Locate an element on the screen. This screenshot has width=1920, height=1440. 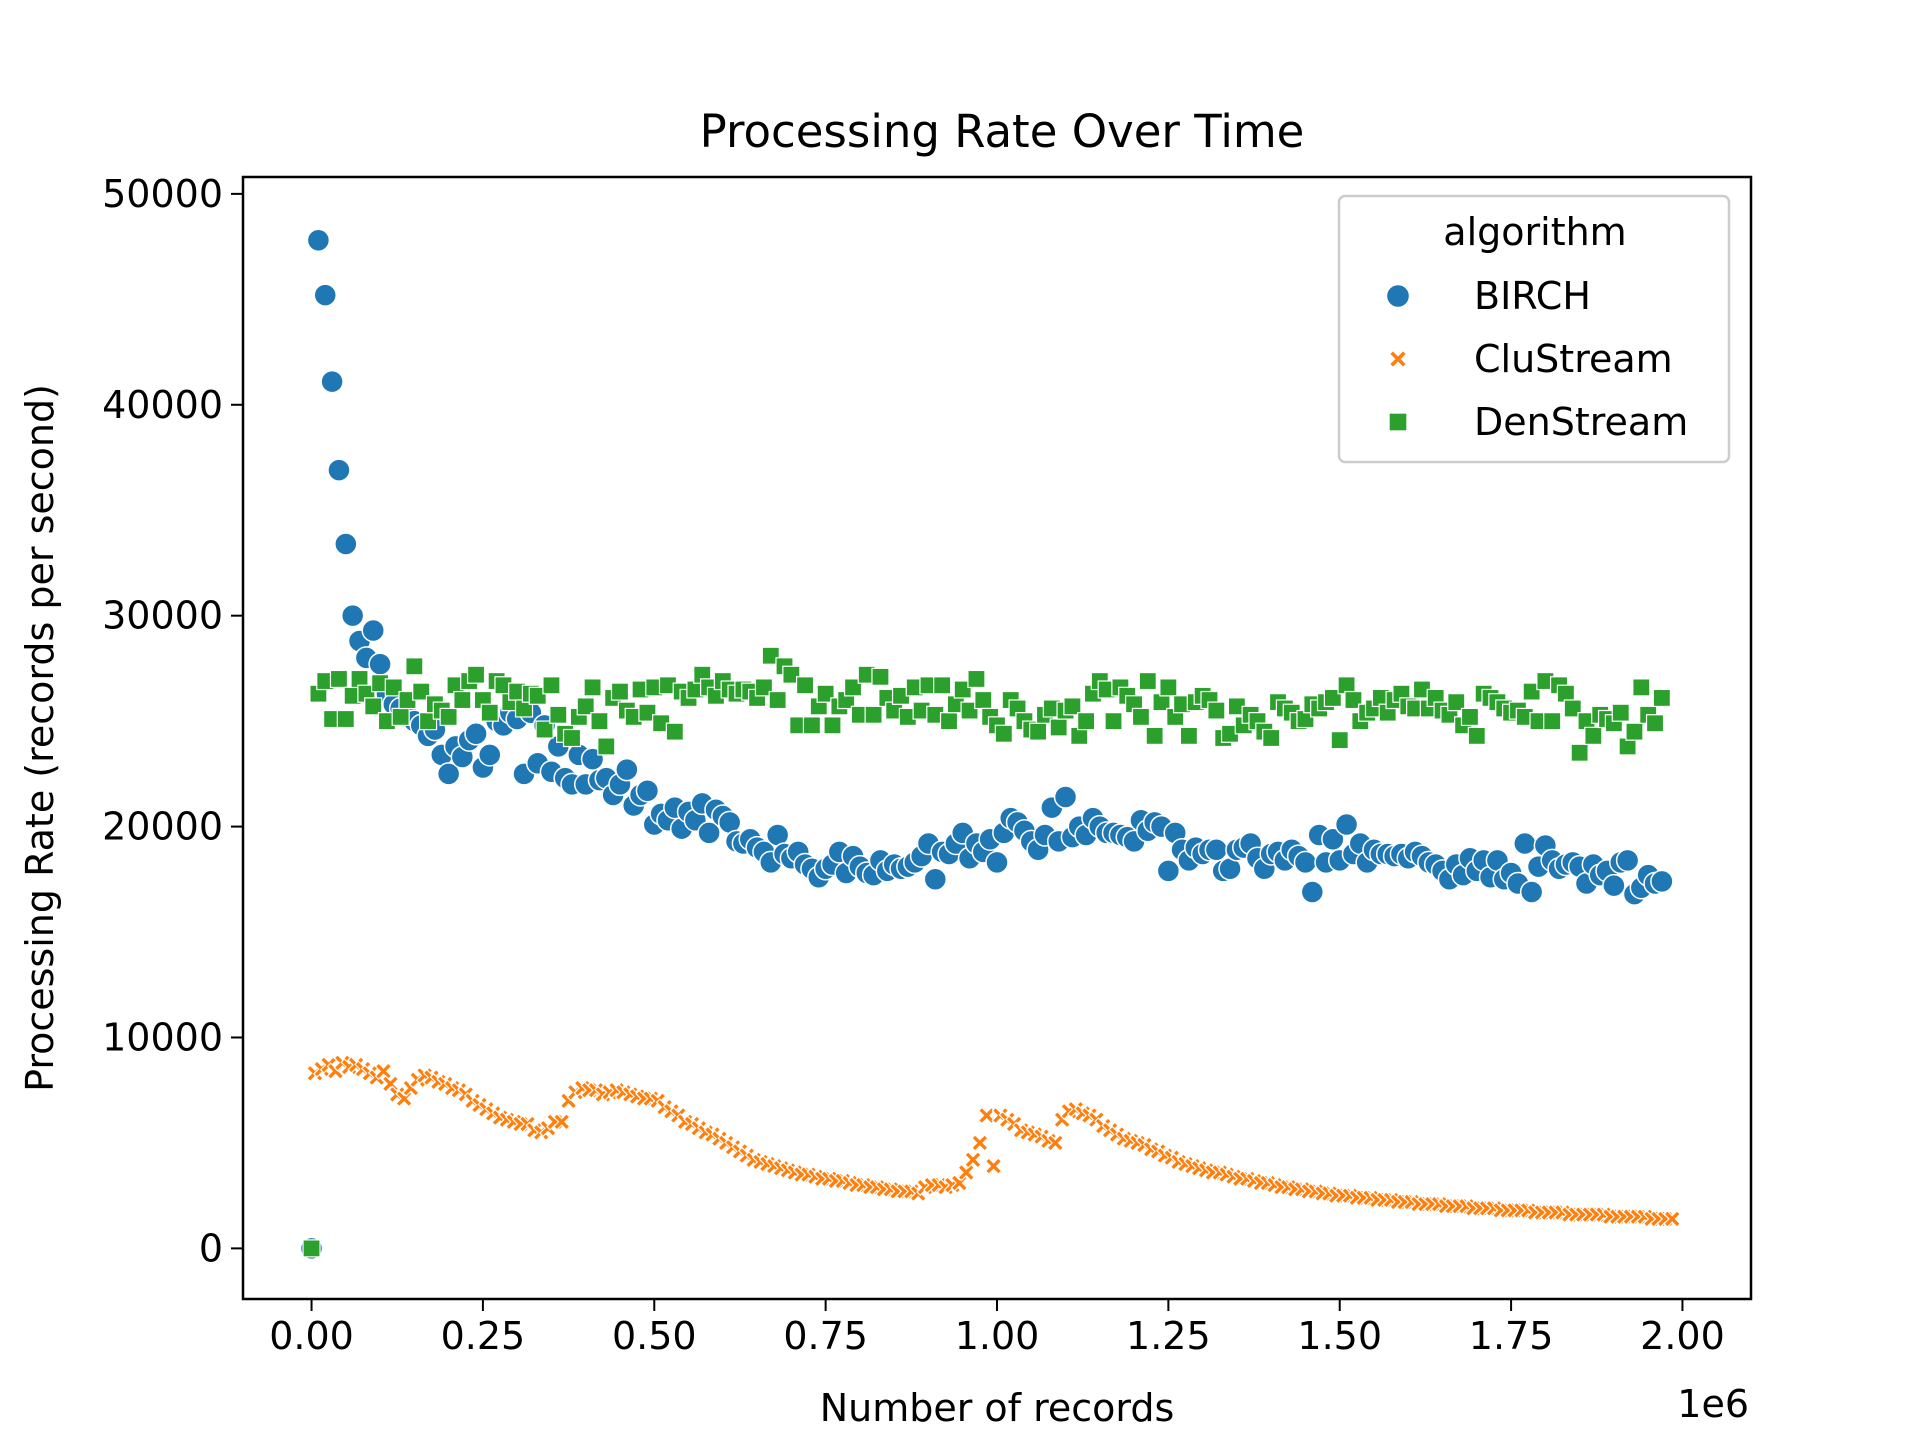
legend-frame is located at coordinates (1534, 329).